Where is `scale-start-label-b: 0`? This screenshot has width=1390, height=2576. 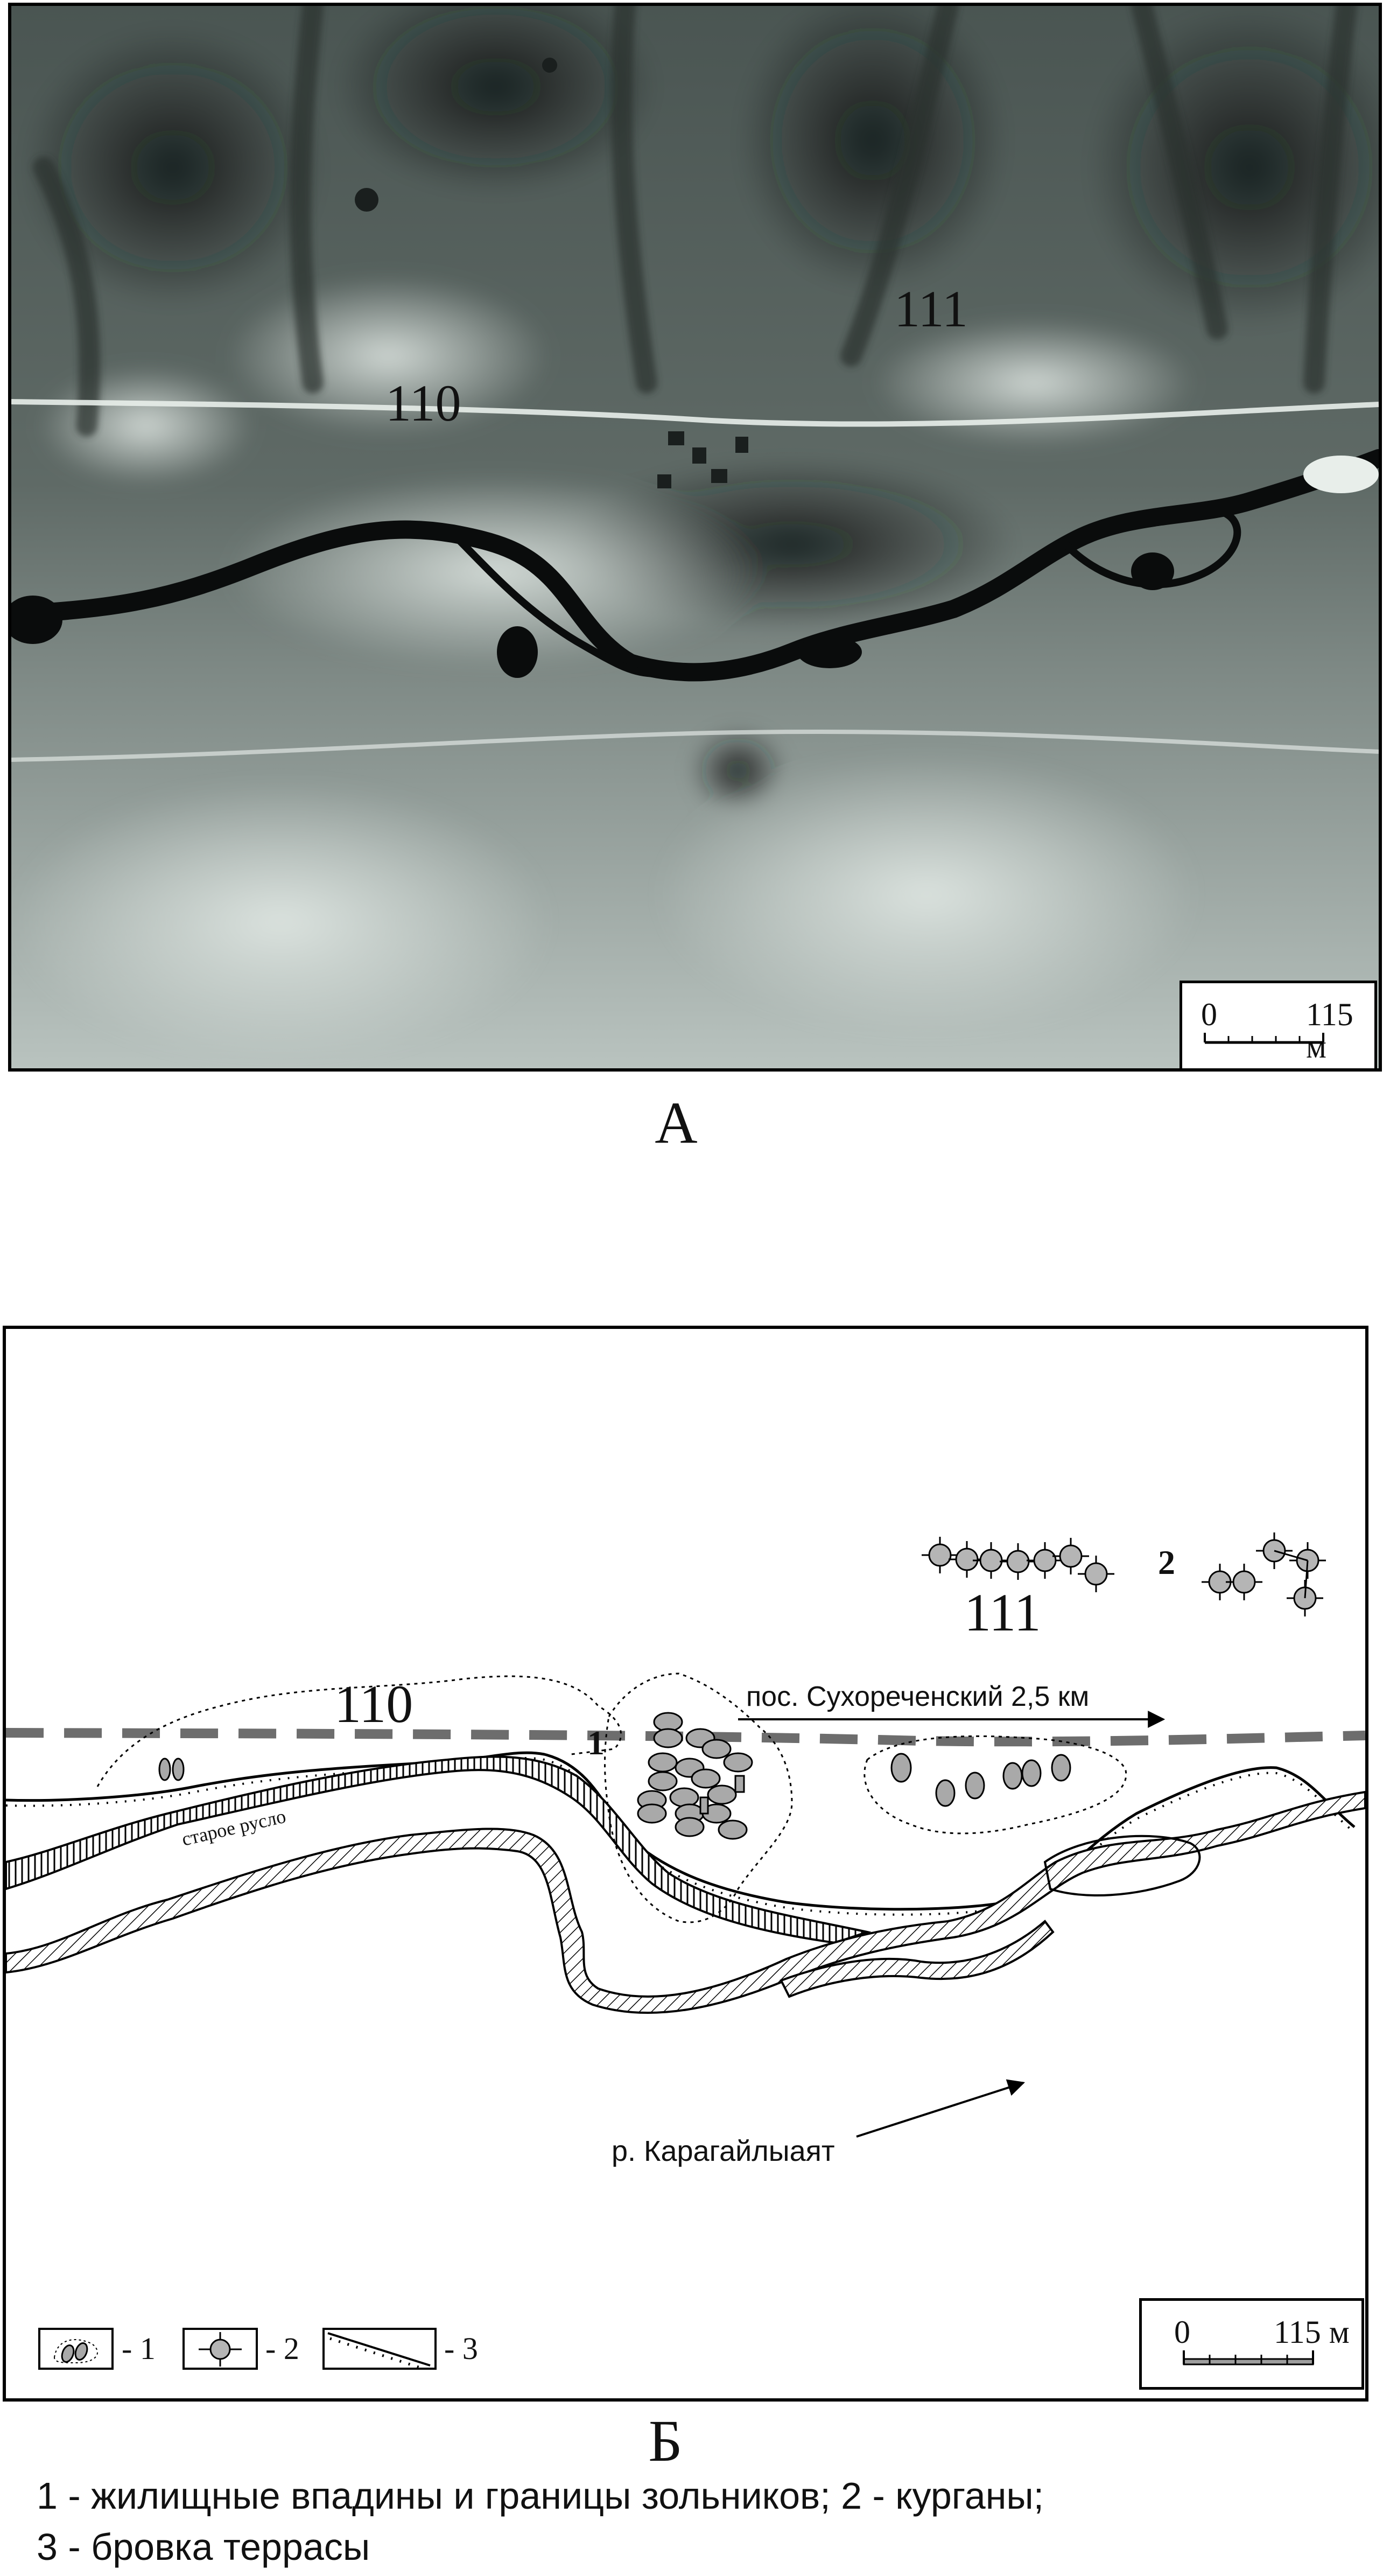
scale-start-label-b: 0 is located at coordinates (1182, 2332).